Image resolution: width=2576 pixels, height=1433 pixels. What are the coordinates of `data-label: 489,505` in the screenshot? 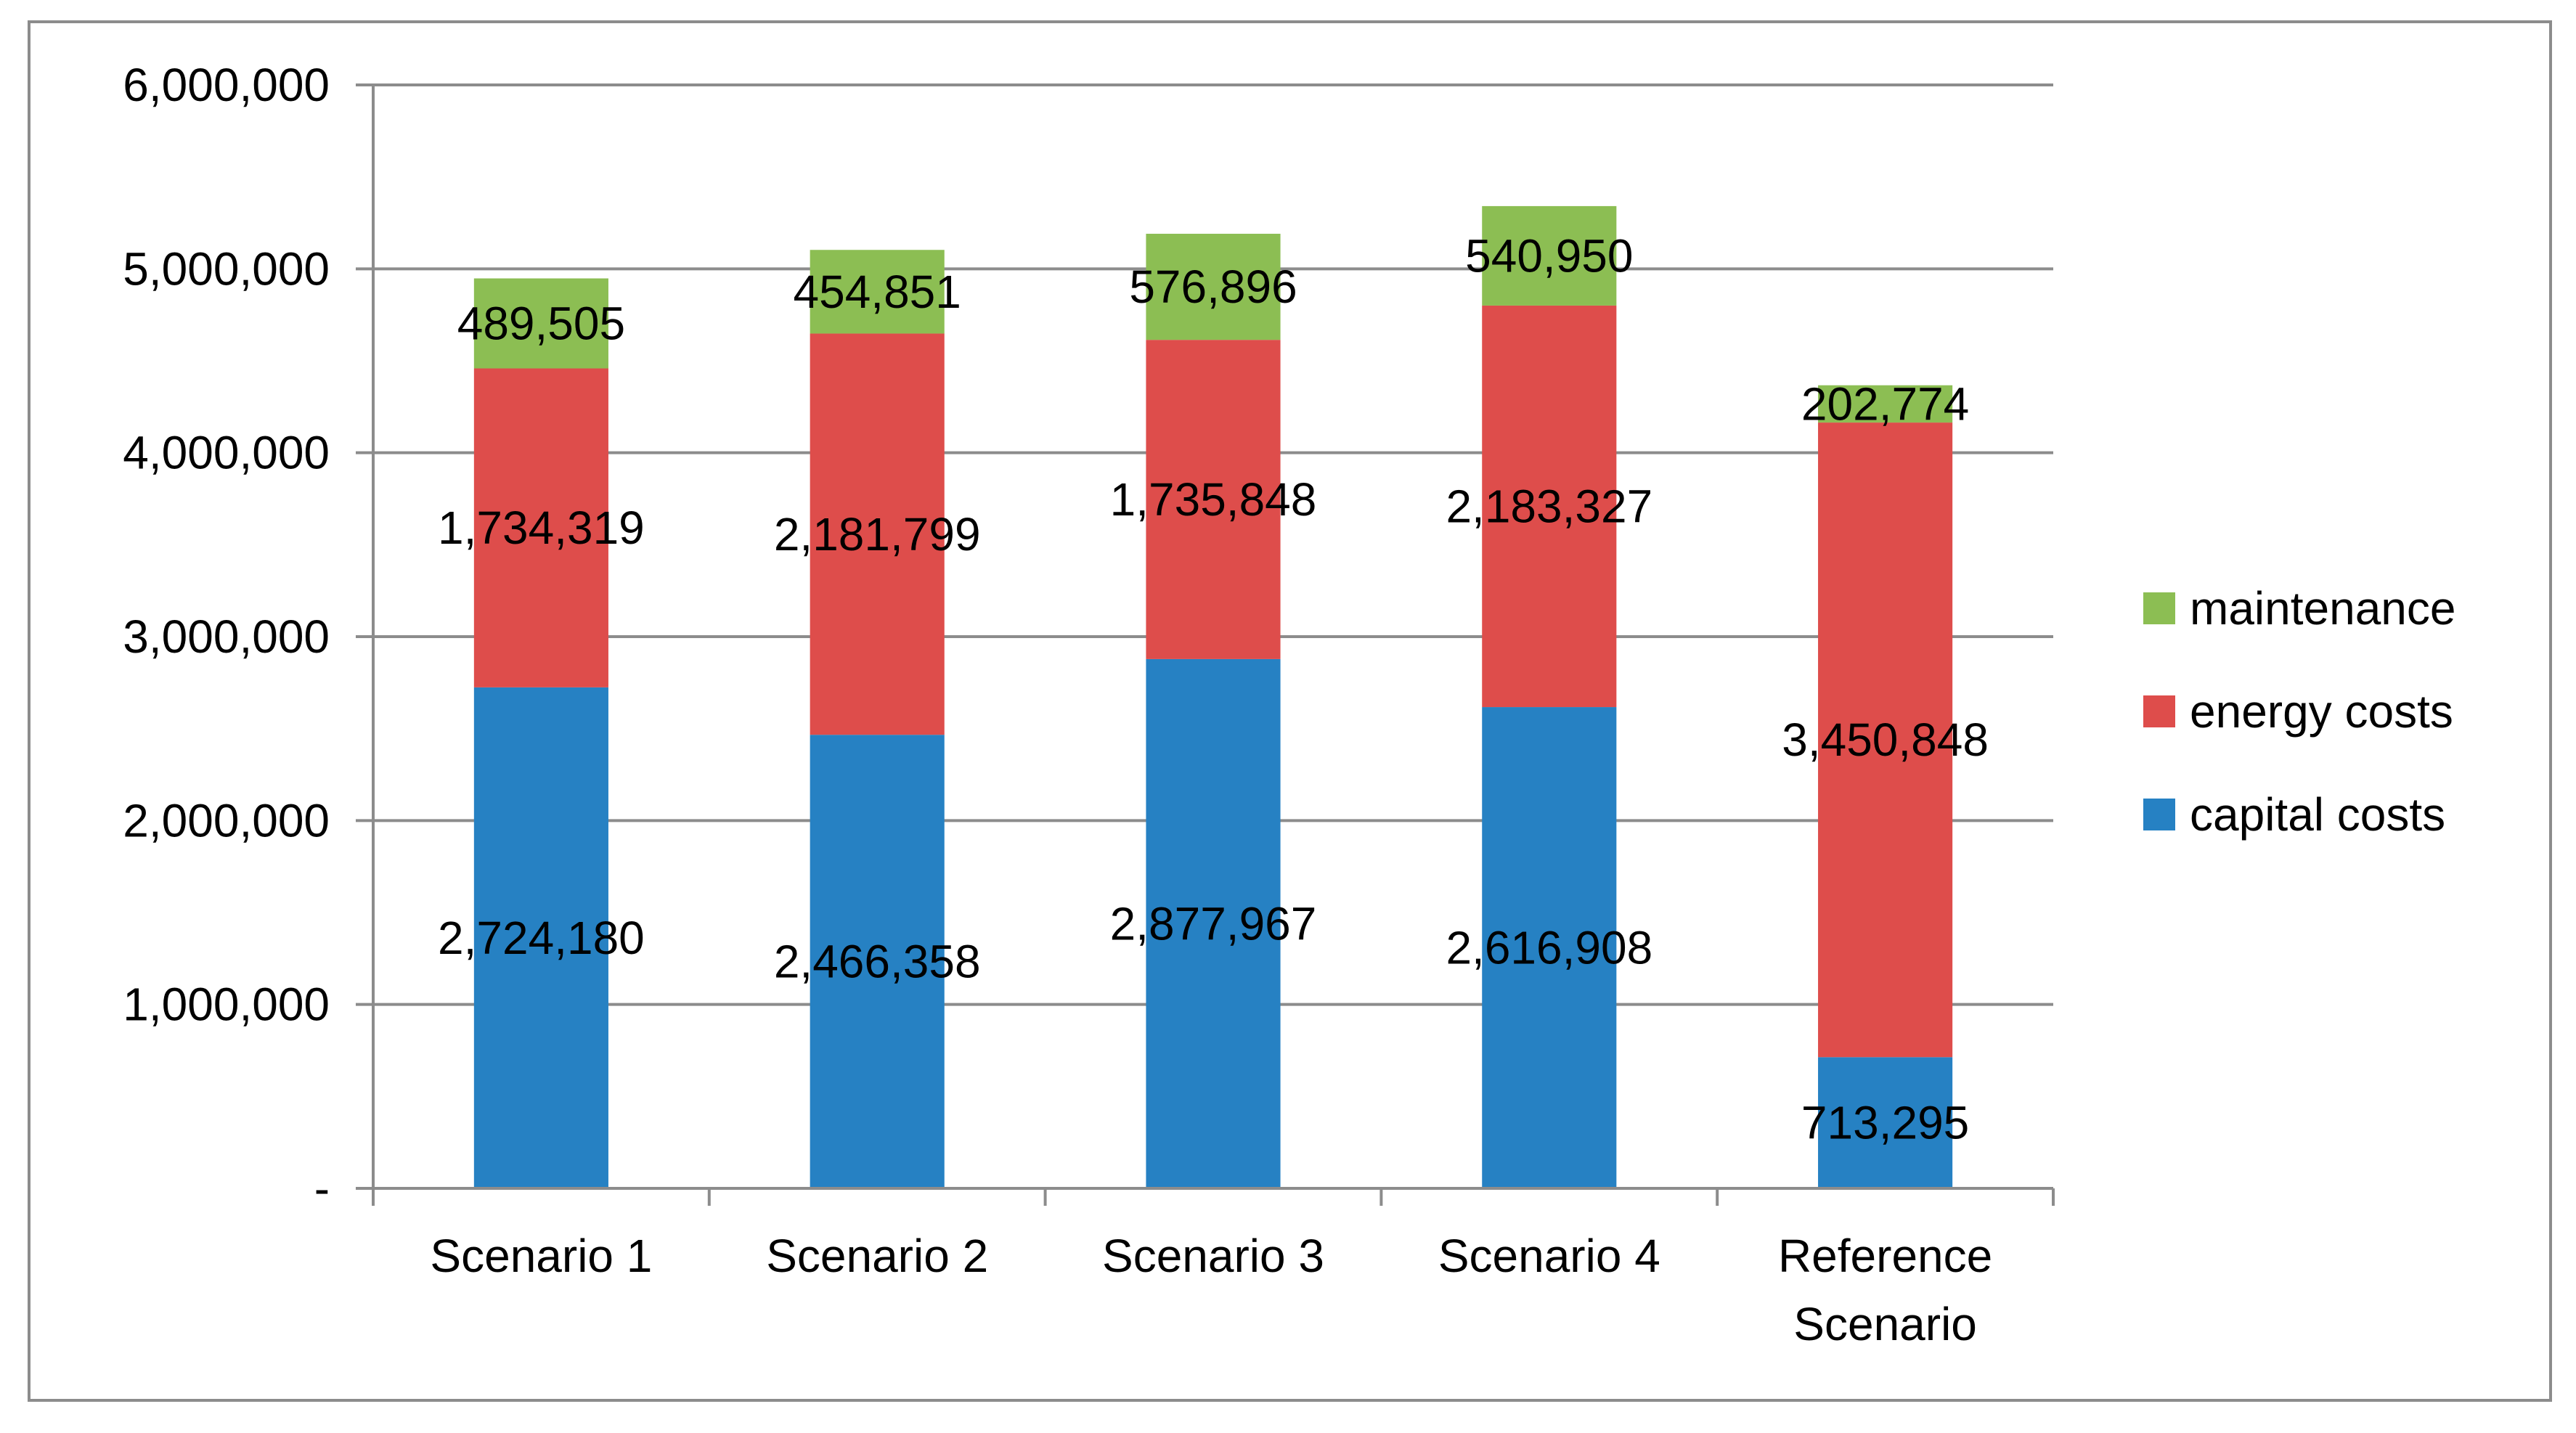 It's located at (541, 324).